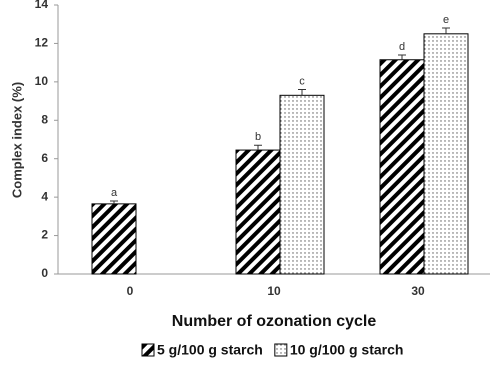 Image resolution: width=500 pixels, height=368 pixels. I want to click on x-axis-title: Number of ozonation cycle, so click(274, 321).